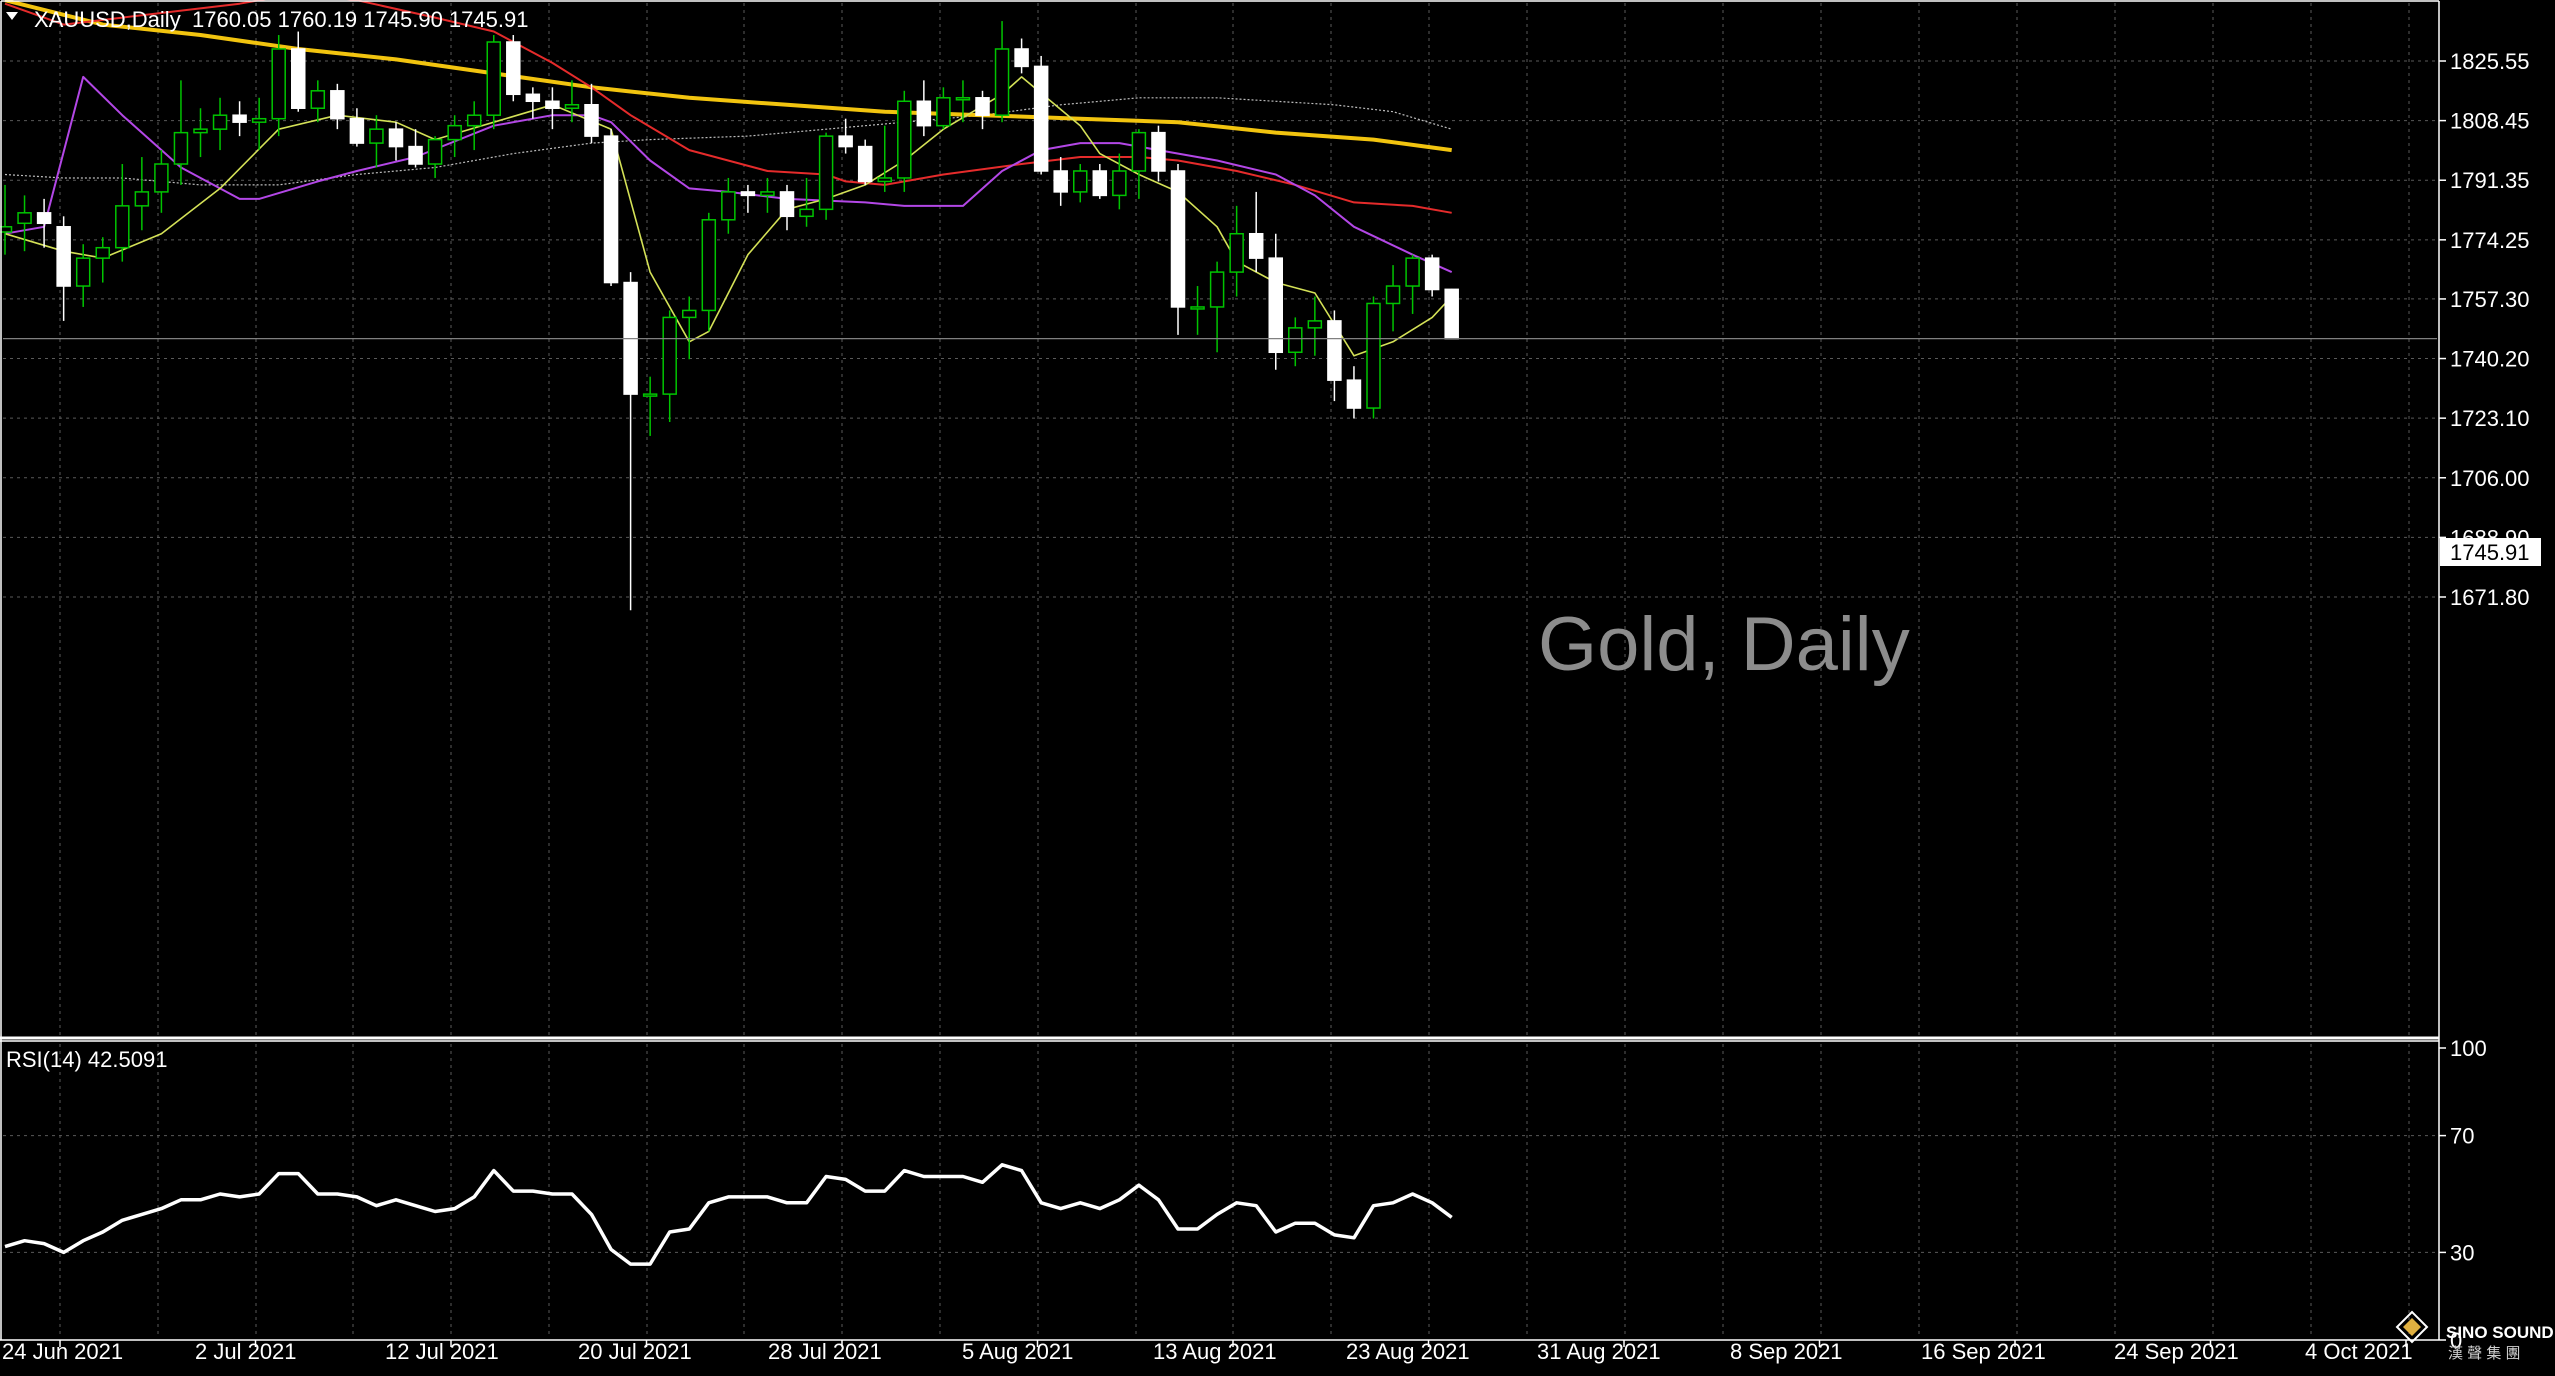 Image resolution: width=2555 pixels, height=1376 pixels. What do you see at coordinates (12, 16) in the screenshot?
I see `collapse-triangle-icon` at bounding box center [12, 16].